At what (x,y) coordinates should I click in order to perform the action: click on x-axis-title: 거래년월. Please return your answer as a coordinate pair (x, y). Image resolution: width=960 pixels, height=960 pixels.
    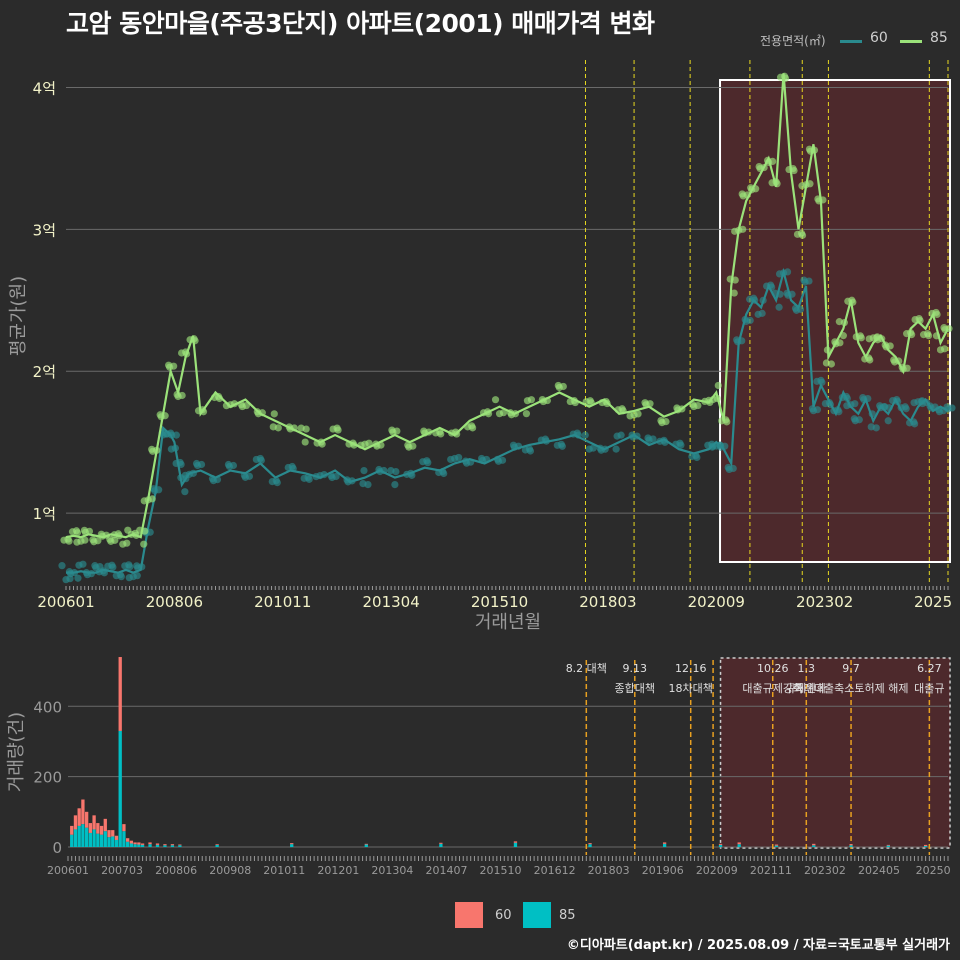
    Looking at the image, I should click on (508, 622).